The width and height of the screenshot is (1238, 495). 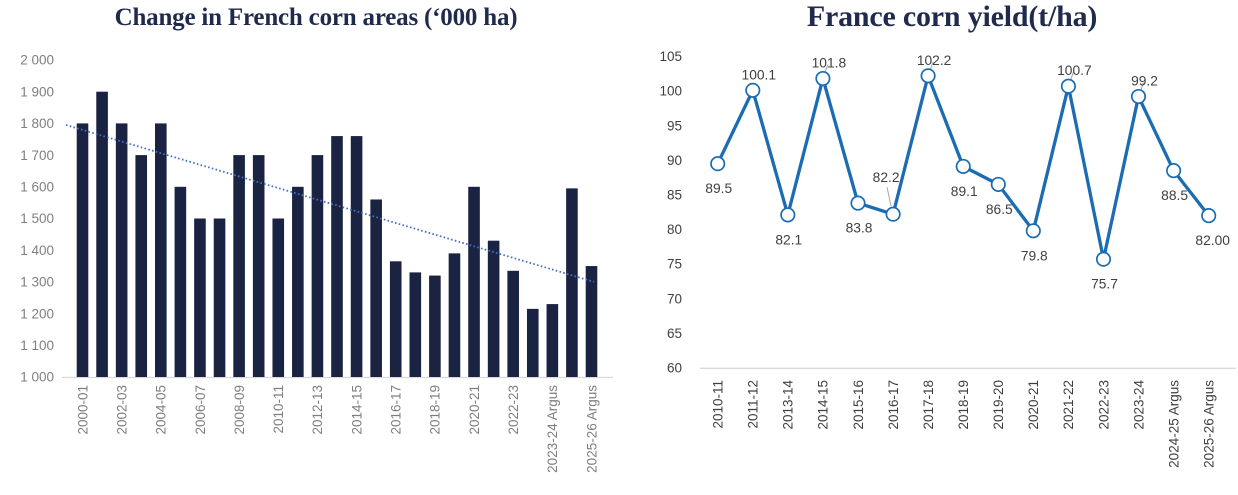 I want to click on x-tick-label: 2013-14, so click(x=788, y=405).